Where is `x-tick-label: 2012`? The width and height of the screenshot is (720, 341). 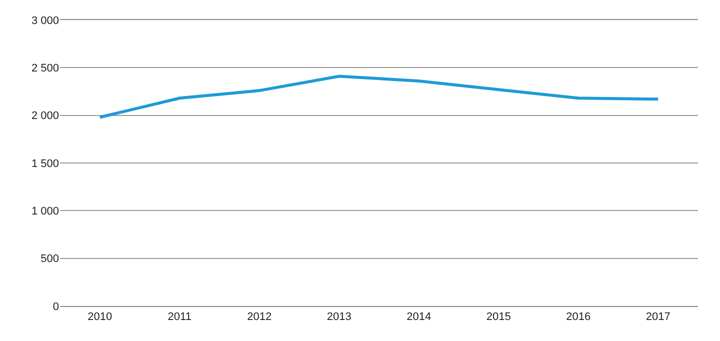 x-tick-label: 2012 is located at coordinates (259, 317).